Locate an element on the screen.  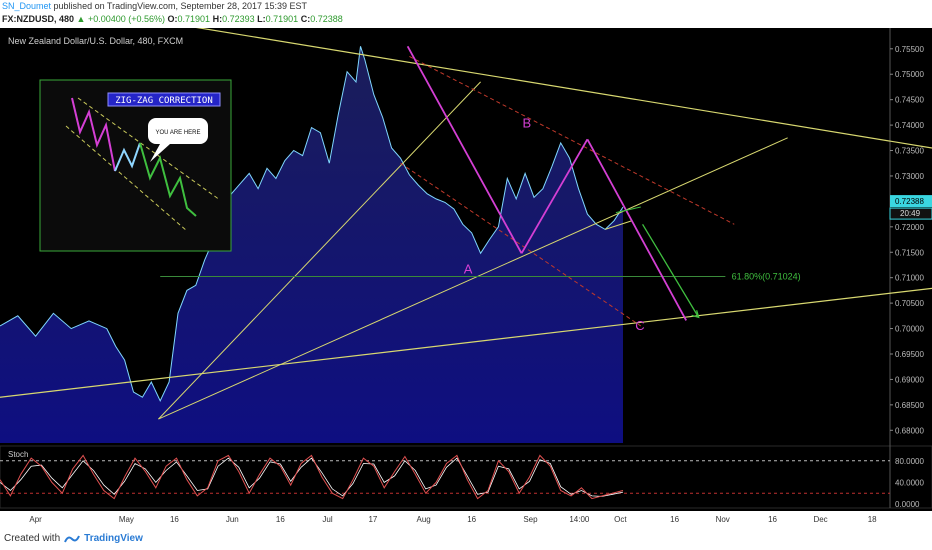
wave-line-c is located at coordinates (636, 229).